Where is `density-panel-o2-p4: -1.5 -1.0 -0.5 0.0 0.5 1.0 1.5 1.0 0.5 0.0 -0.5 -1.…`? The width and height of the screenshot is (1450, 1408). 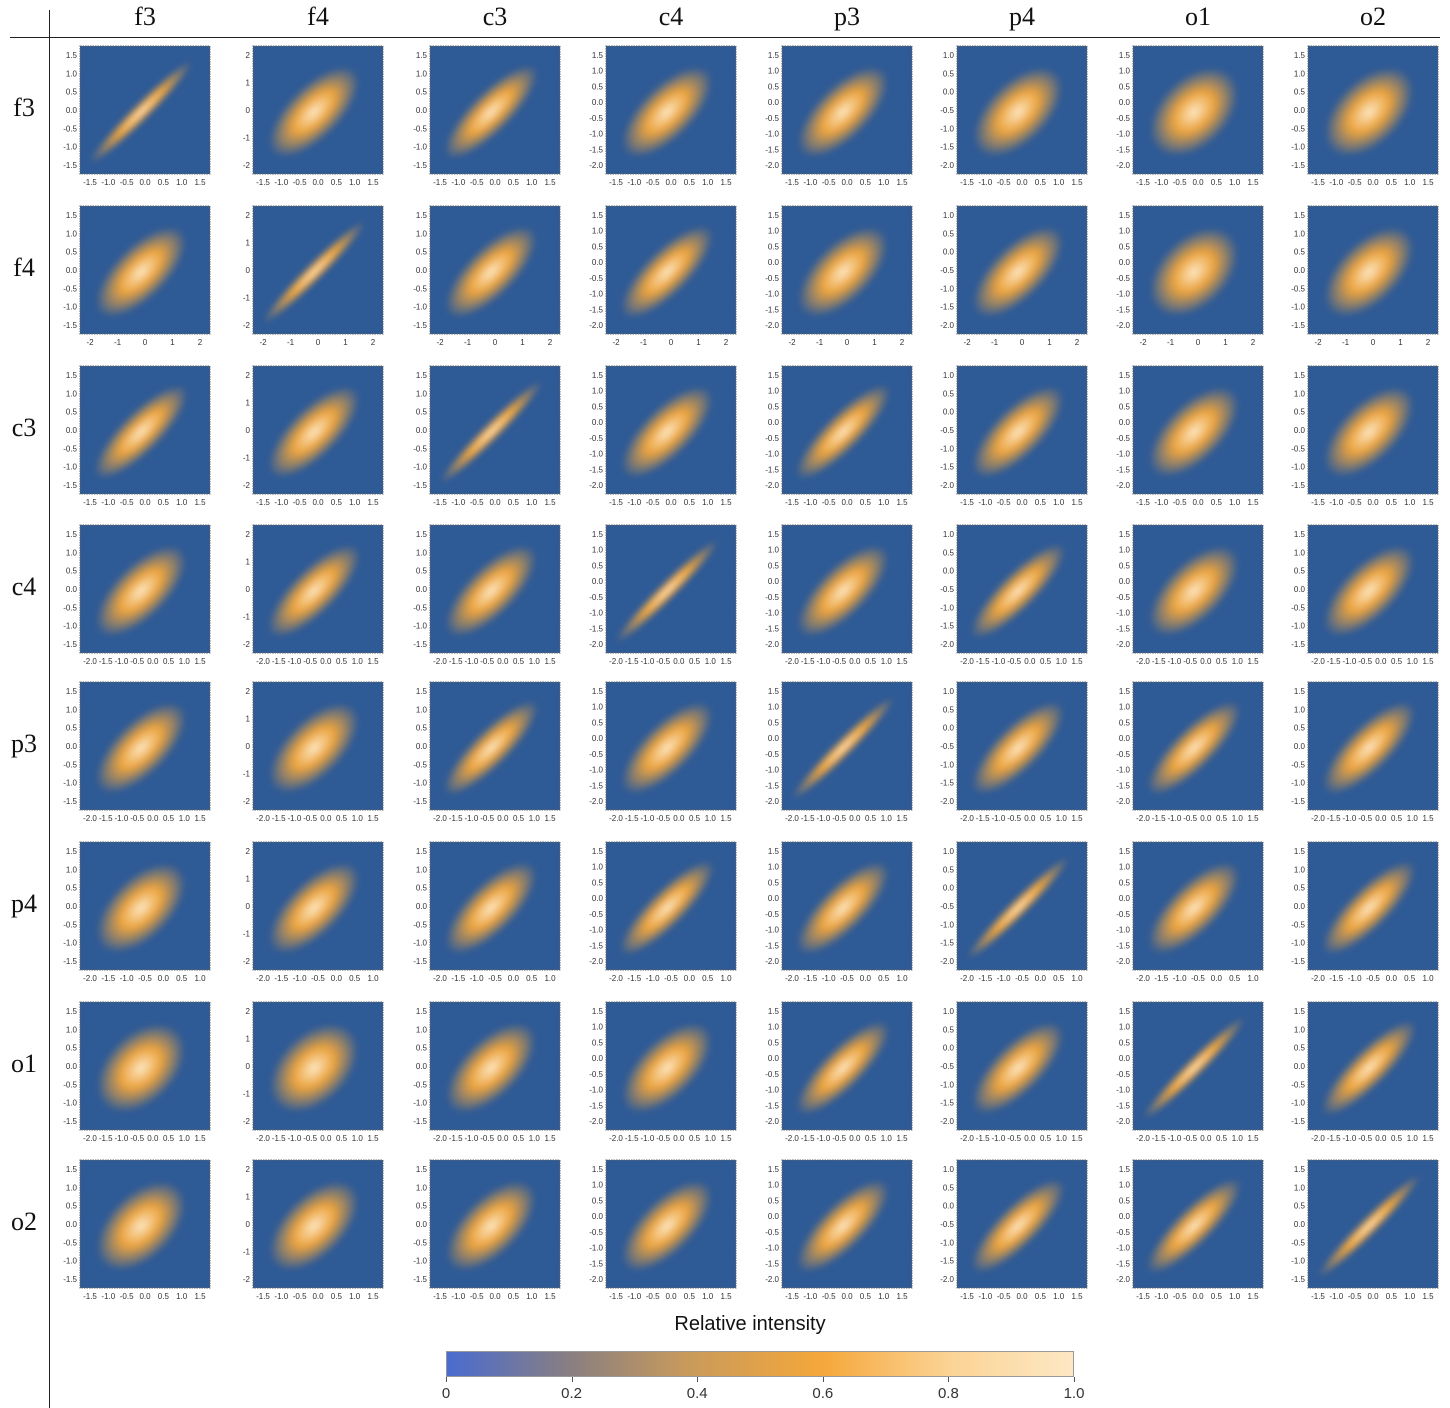 density-panel-o2-p4: -1.5 -1.0 -0.5 0.0 0.5 1.0 1.5 1.0 0.5 0.0 -0.5 -1.… is located at coordinates (1014, 1230).